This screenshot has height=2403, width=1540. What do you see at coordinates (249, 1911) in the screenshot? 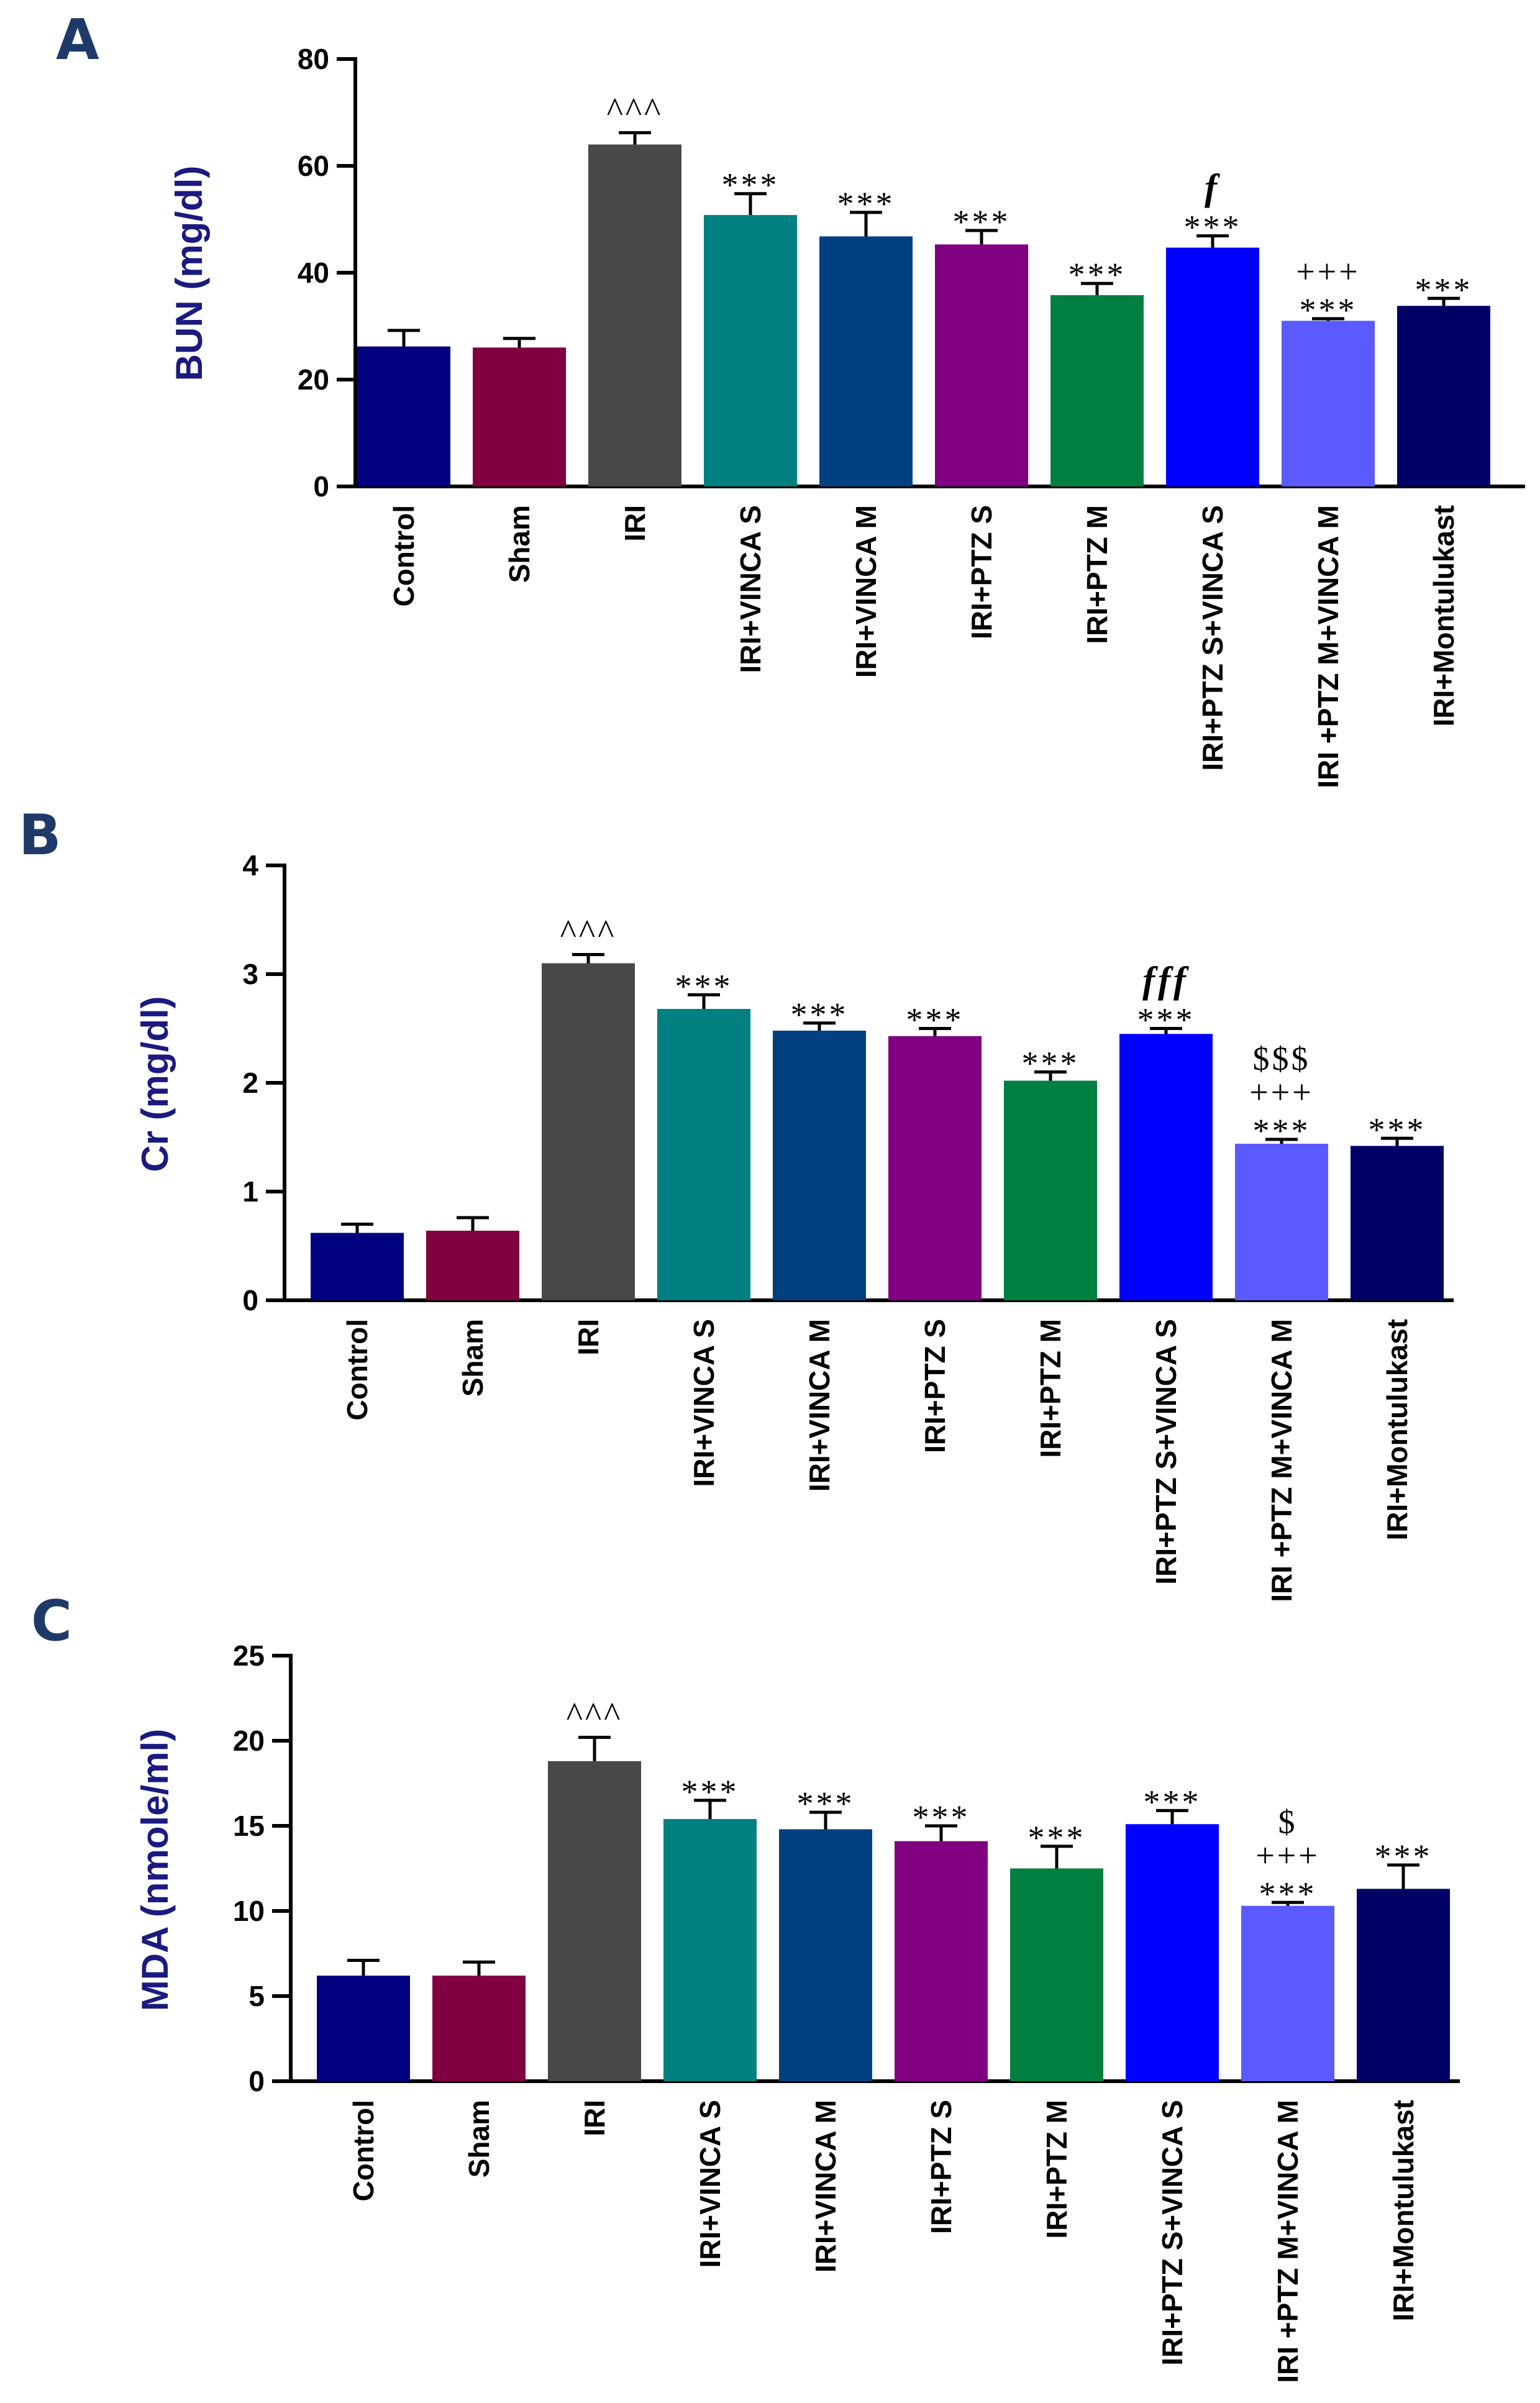
I see `y-tick-label: 10` at bounding box center [249, 1911].